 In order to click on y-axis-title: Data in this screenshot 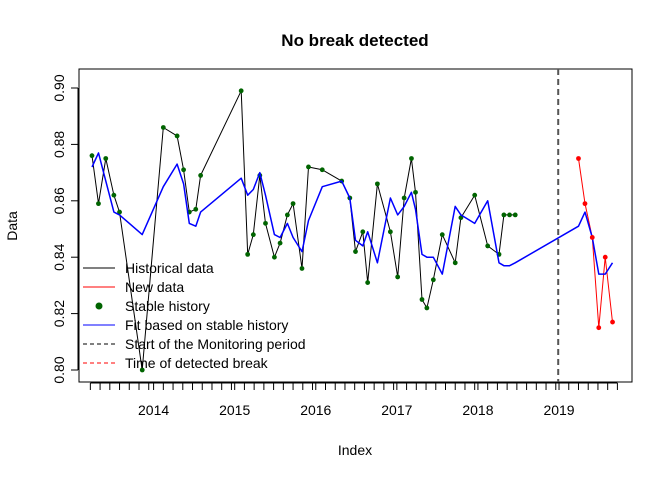, I will do `click(12, 226)`.